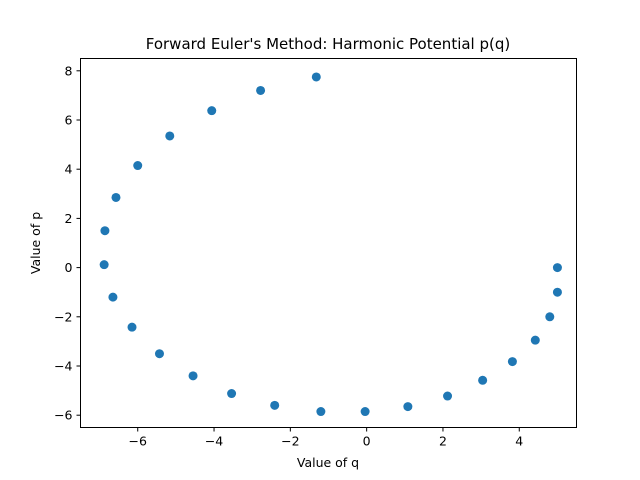  I want to click on x-tick-label: −4, so click(214, 441).